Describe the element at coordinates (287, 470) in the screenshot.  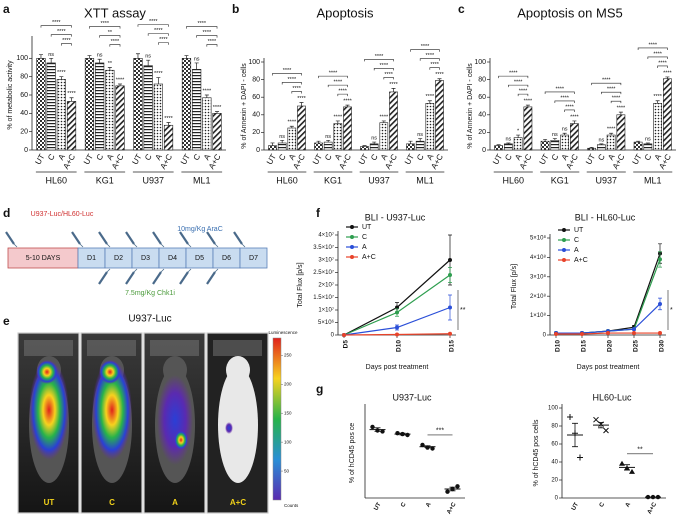
I see `colorbar-tick-label: 50` at that location.